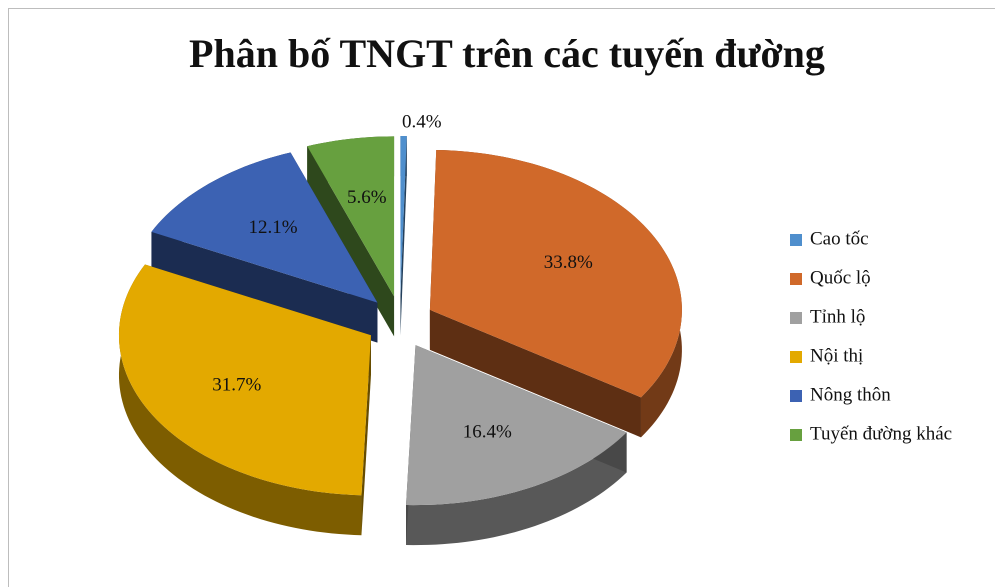  Describe the element at coordinates (507, 53) in the screenshot. I see `chart-title: Phân bố TNGT trên các tuyến đường` at that location.